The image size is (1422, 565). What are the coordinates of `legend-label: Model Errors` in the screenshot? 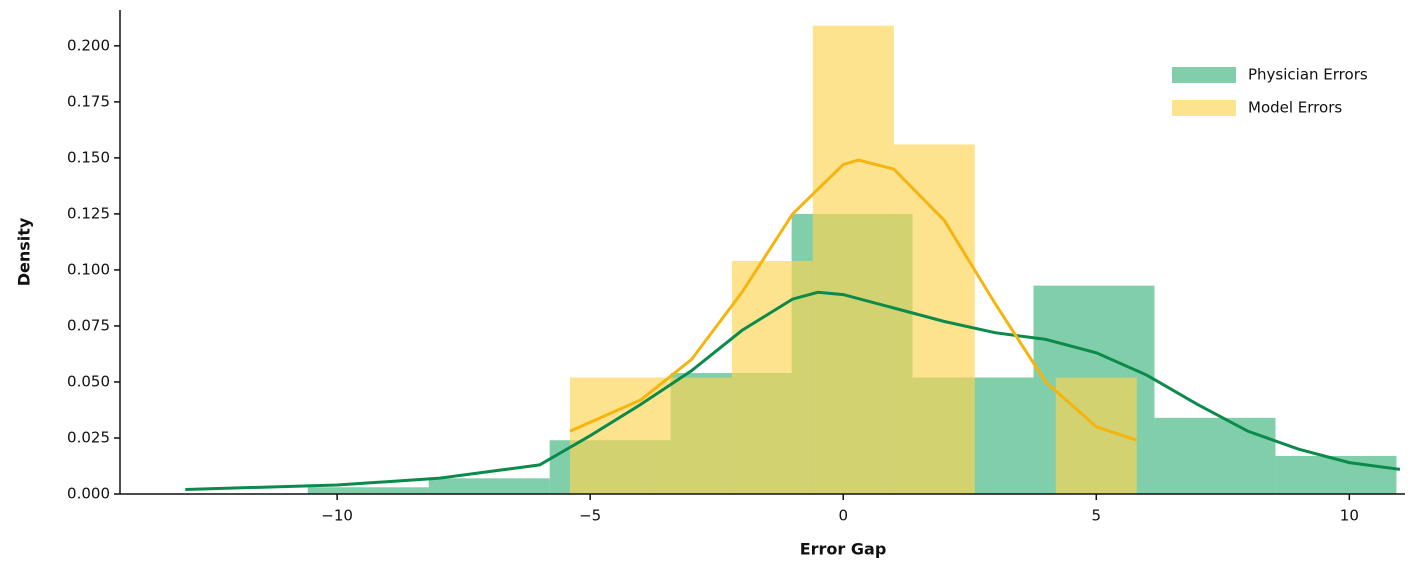 It's located at (1295, 108).